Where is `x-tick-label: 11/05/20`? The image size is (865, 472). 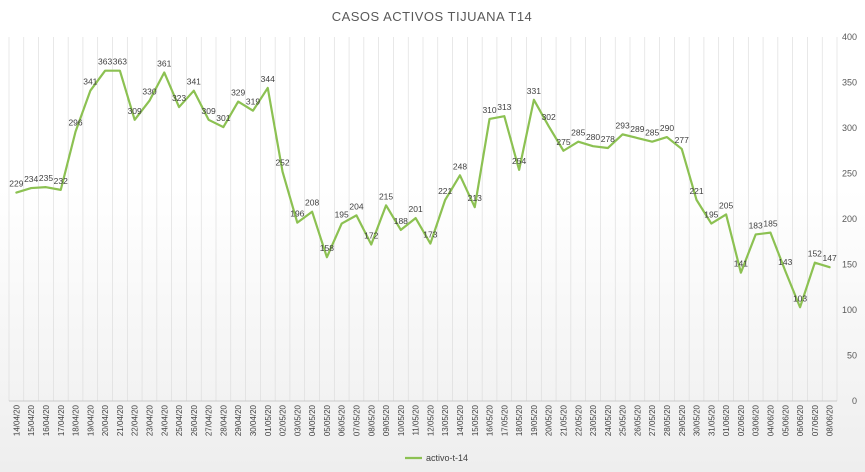 x-tick-label: 11/05/20 is located at coordinates (416, 419).